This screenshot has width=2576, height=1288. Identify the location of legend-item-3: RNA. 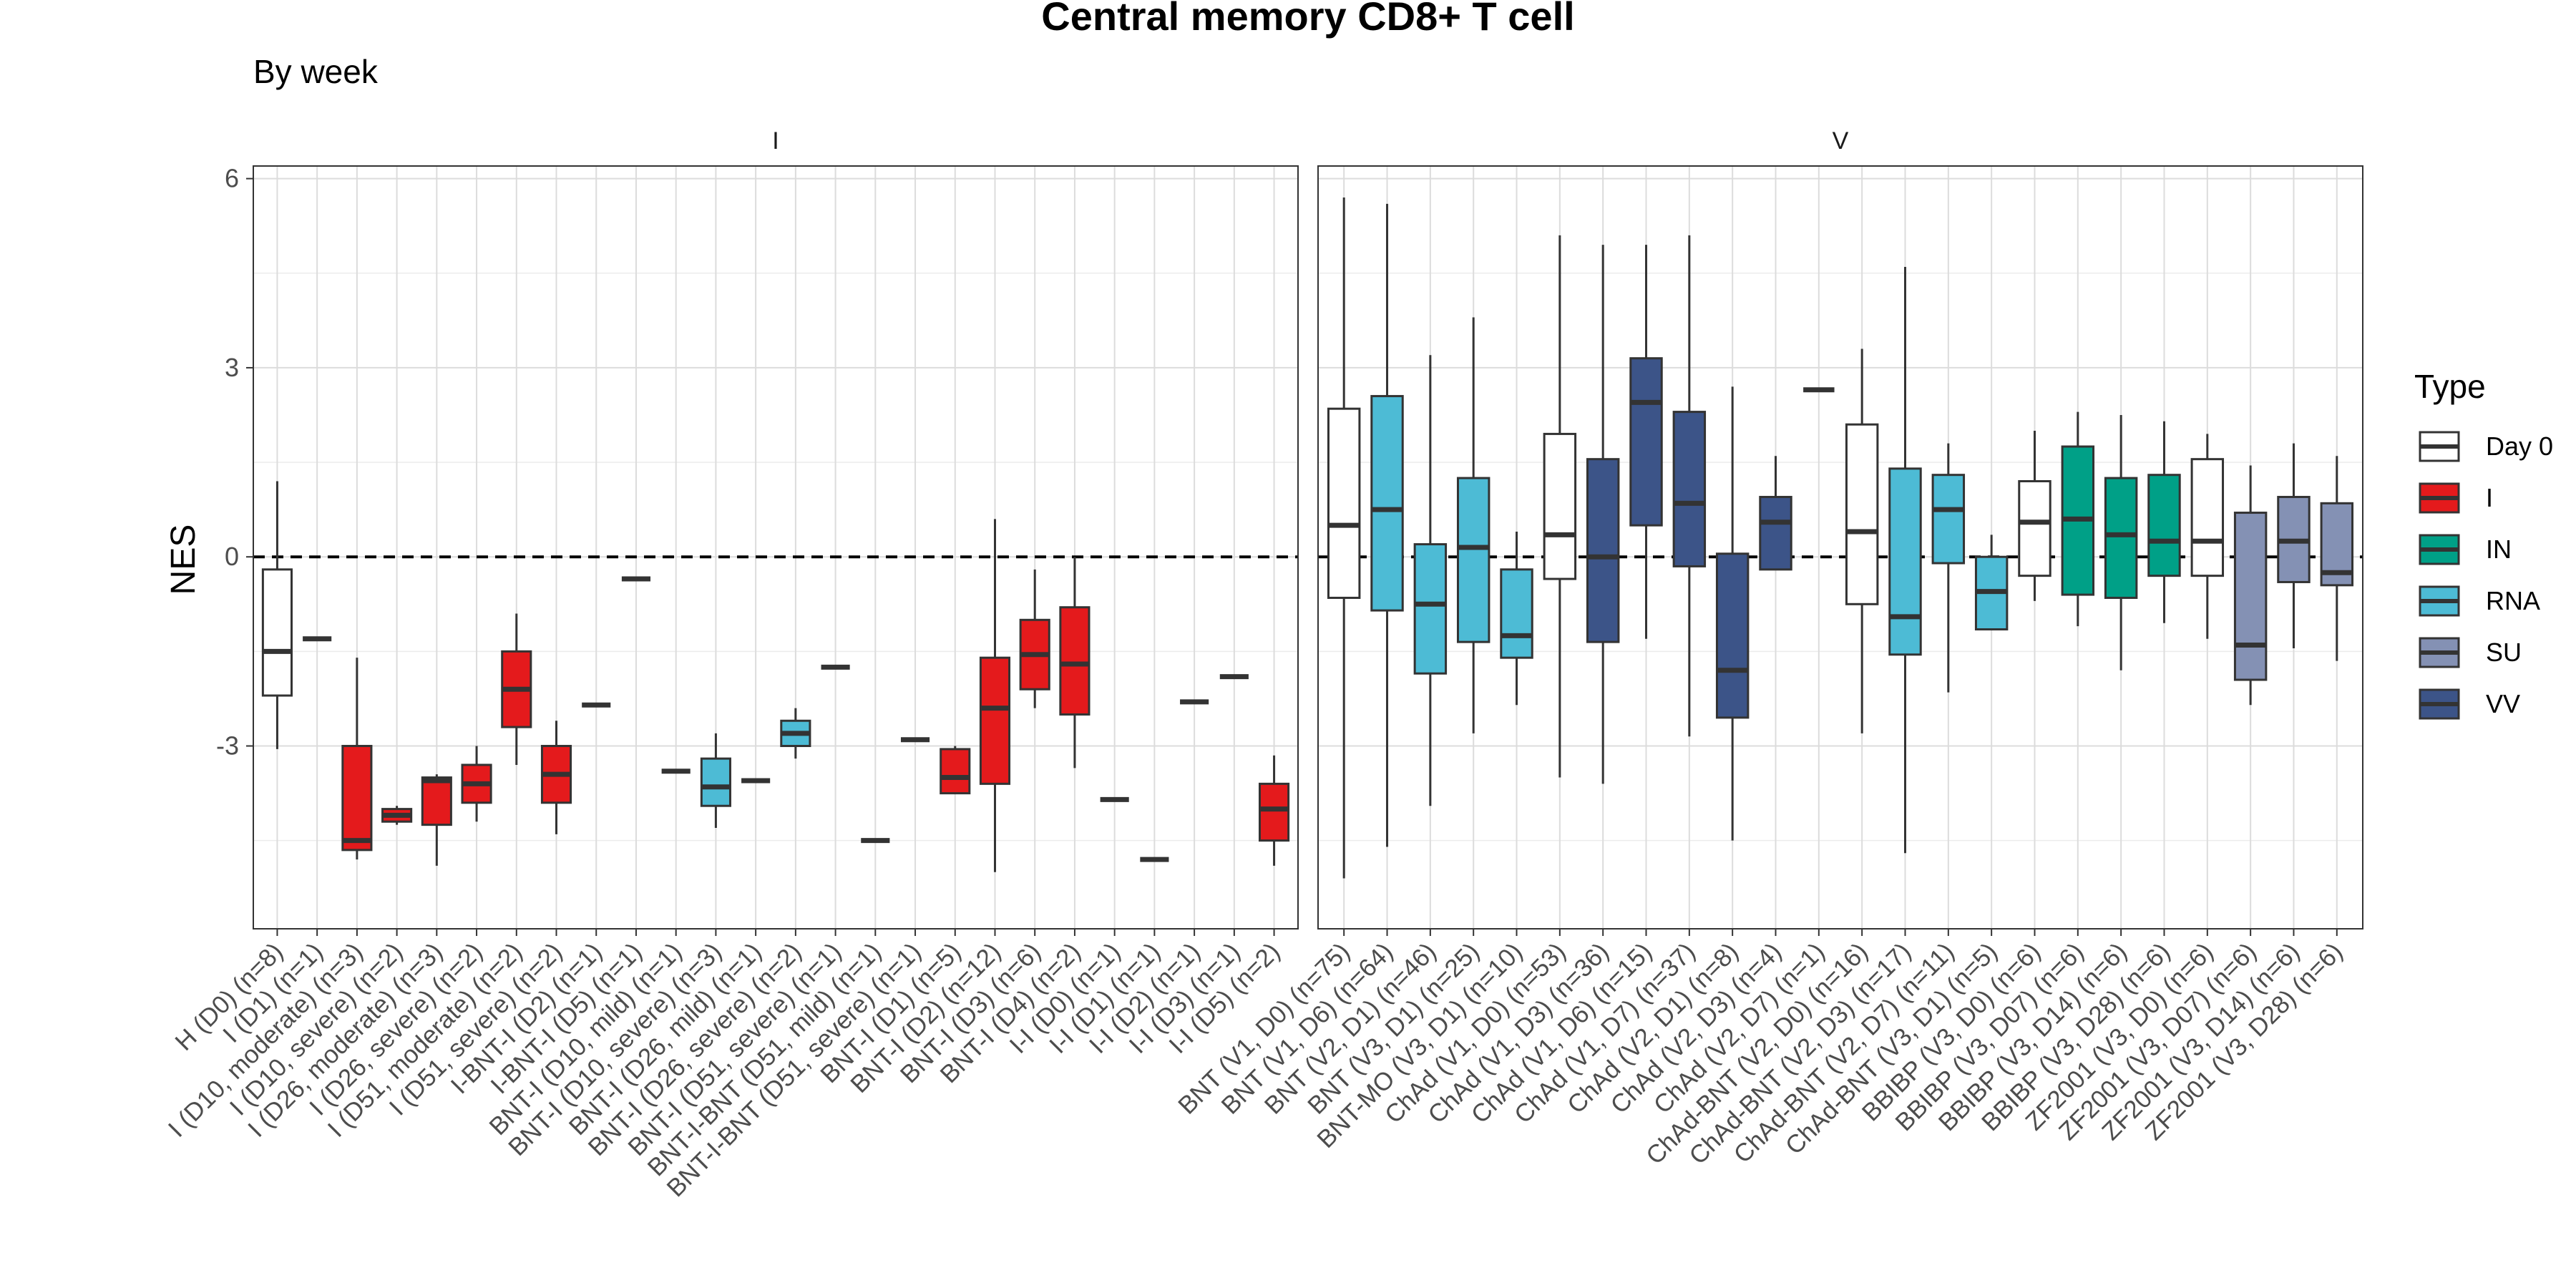
(2479, 601).